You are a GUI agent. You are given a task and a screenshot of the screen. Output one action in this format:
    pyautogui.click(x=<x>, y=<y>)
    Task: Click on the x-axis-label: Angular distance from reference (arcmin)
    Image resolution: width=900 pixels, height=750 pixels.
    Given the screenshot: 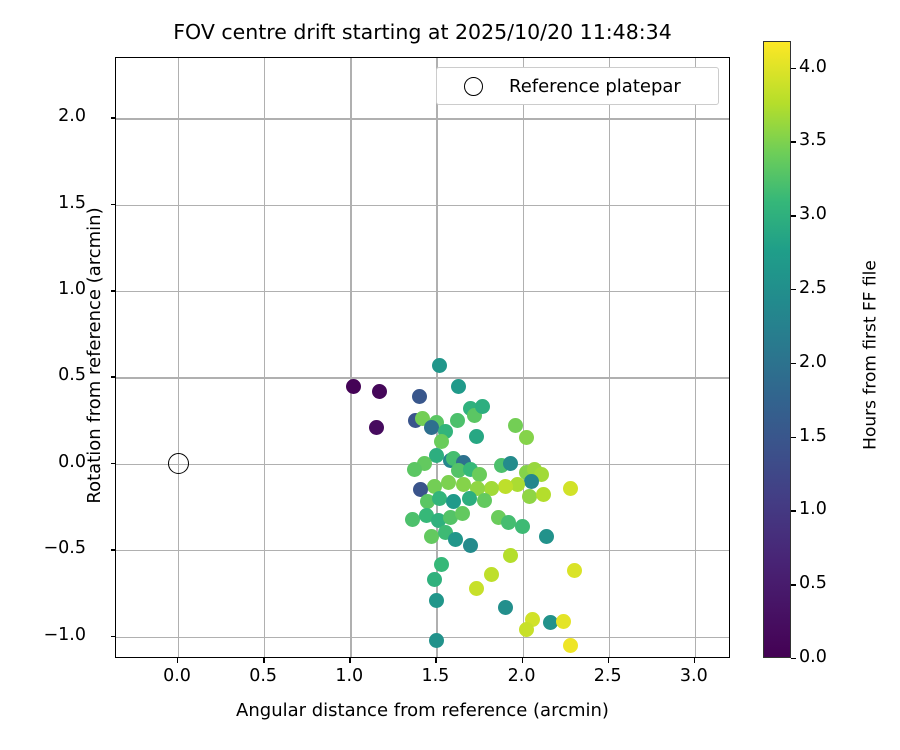 What is the action you would take?
    pyautogui.click(x=422, y=710)
    